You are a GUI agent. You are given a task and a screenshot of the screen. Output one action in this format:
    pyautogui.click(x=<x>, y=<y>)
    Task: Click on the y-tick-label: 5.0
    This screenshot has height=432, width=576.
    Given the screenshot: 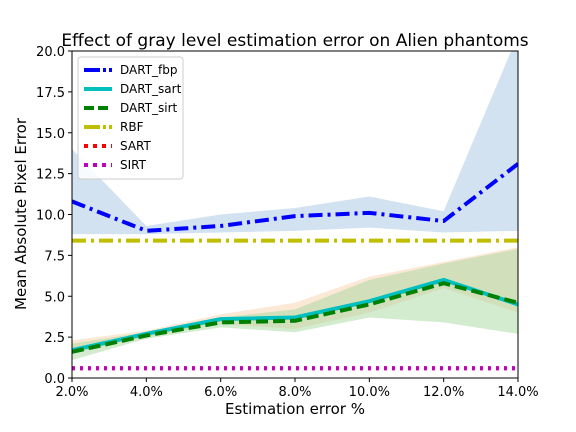 What is the action you would take?
    pyautogui.click(x=54, y=297)
    